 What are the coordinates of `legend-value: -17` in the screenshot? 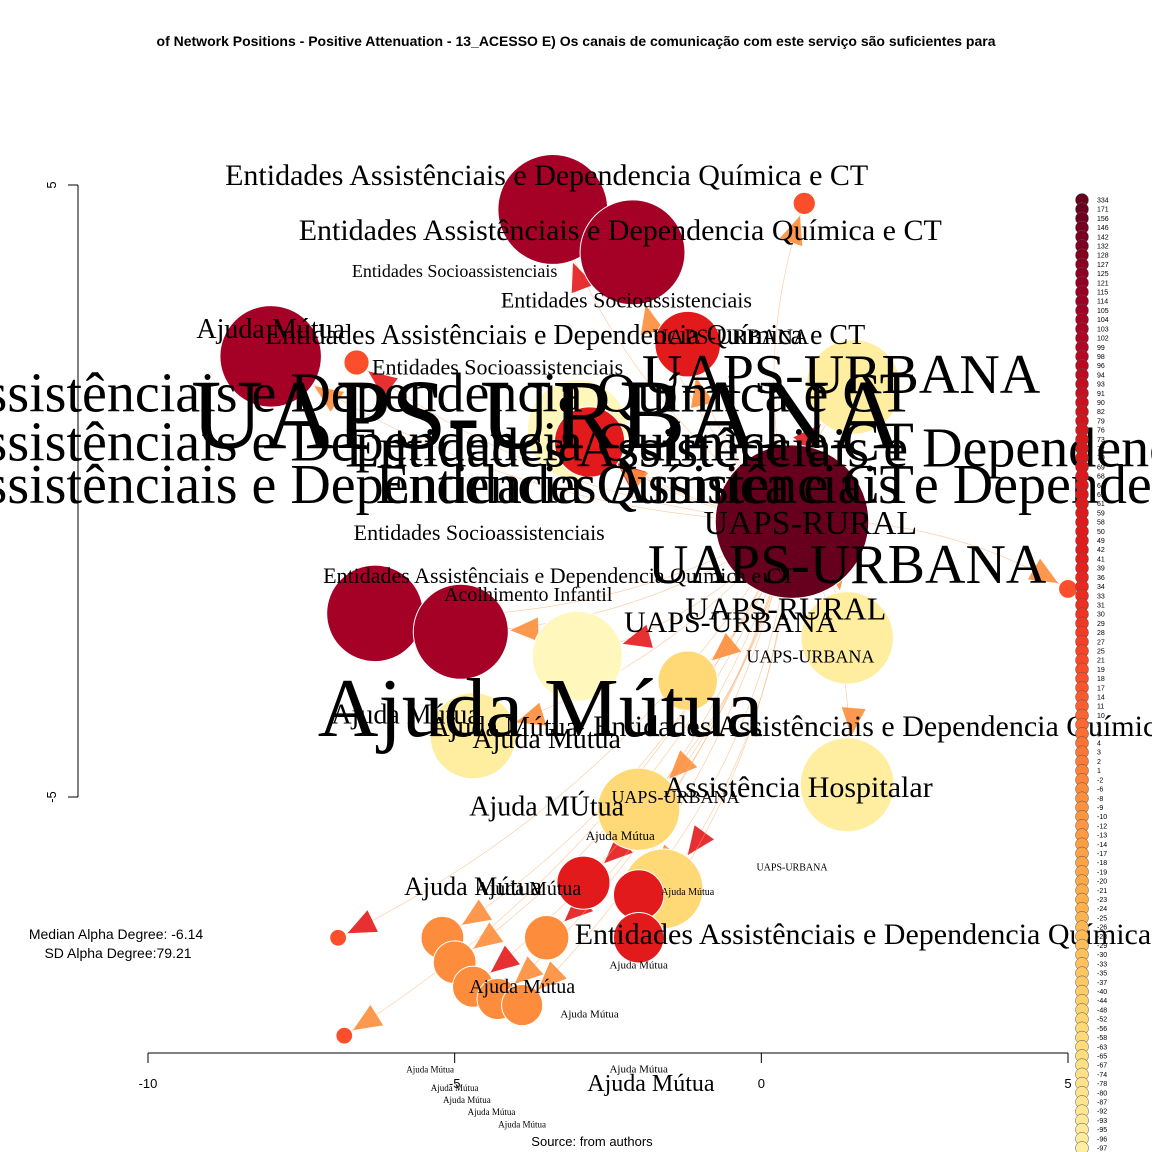 It's located at (1102, 854).